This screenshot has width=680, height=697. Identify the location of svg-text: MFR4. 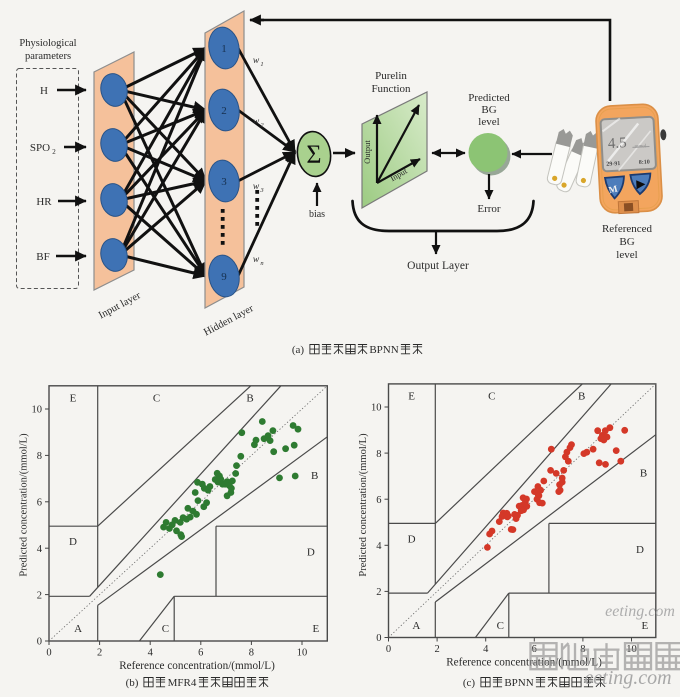
(182, 683).